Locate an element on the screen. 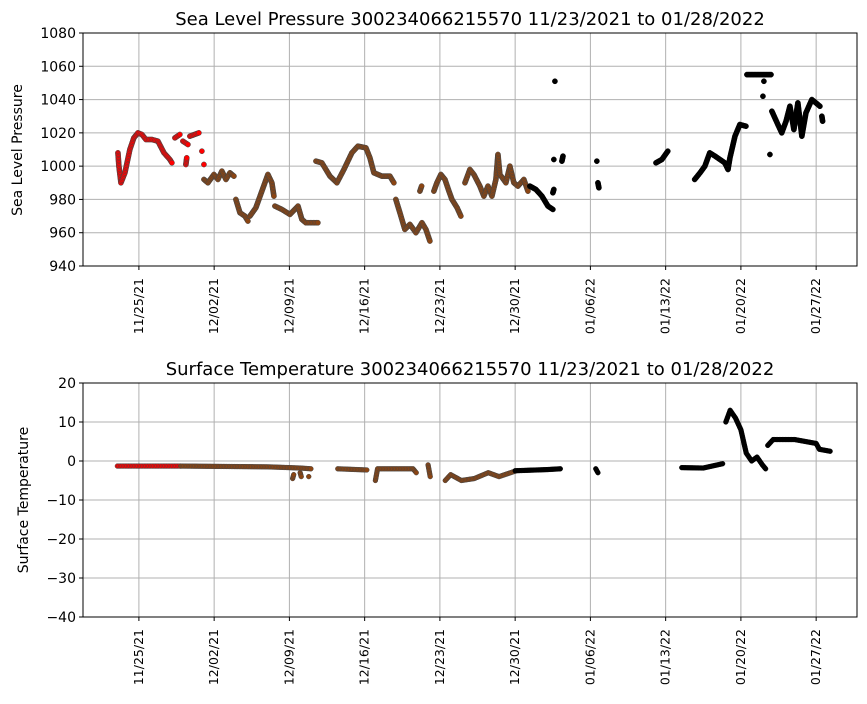 The width and height of the screenshot is (867, 704). y-tick-label: 1040 is located at coordinates (58, 101).